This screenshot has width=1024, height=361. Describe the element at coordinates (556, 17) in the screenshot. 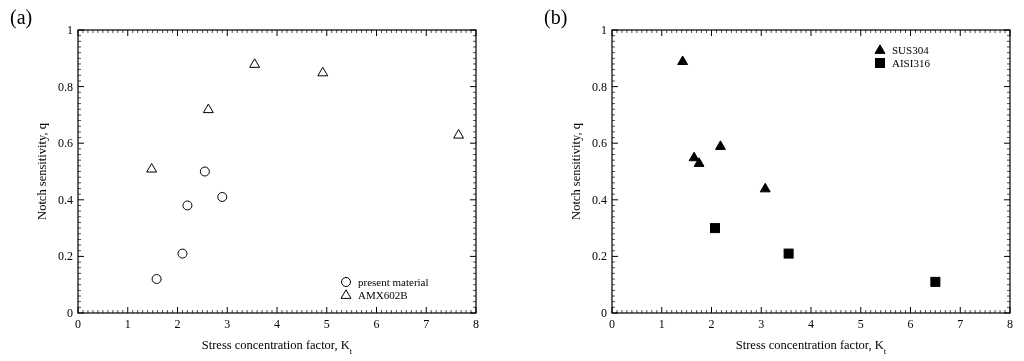

I see `chart-title: (b)` at that location.